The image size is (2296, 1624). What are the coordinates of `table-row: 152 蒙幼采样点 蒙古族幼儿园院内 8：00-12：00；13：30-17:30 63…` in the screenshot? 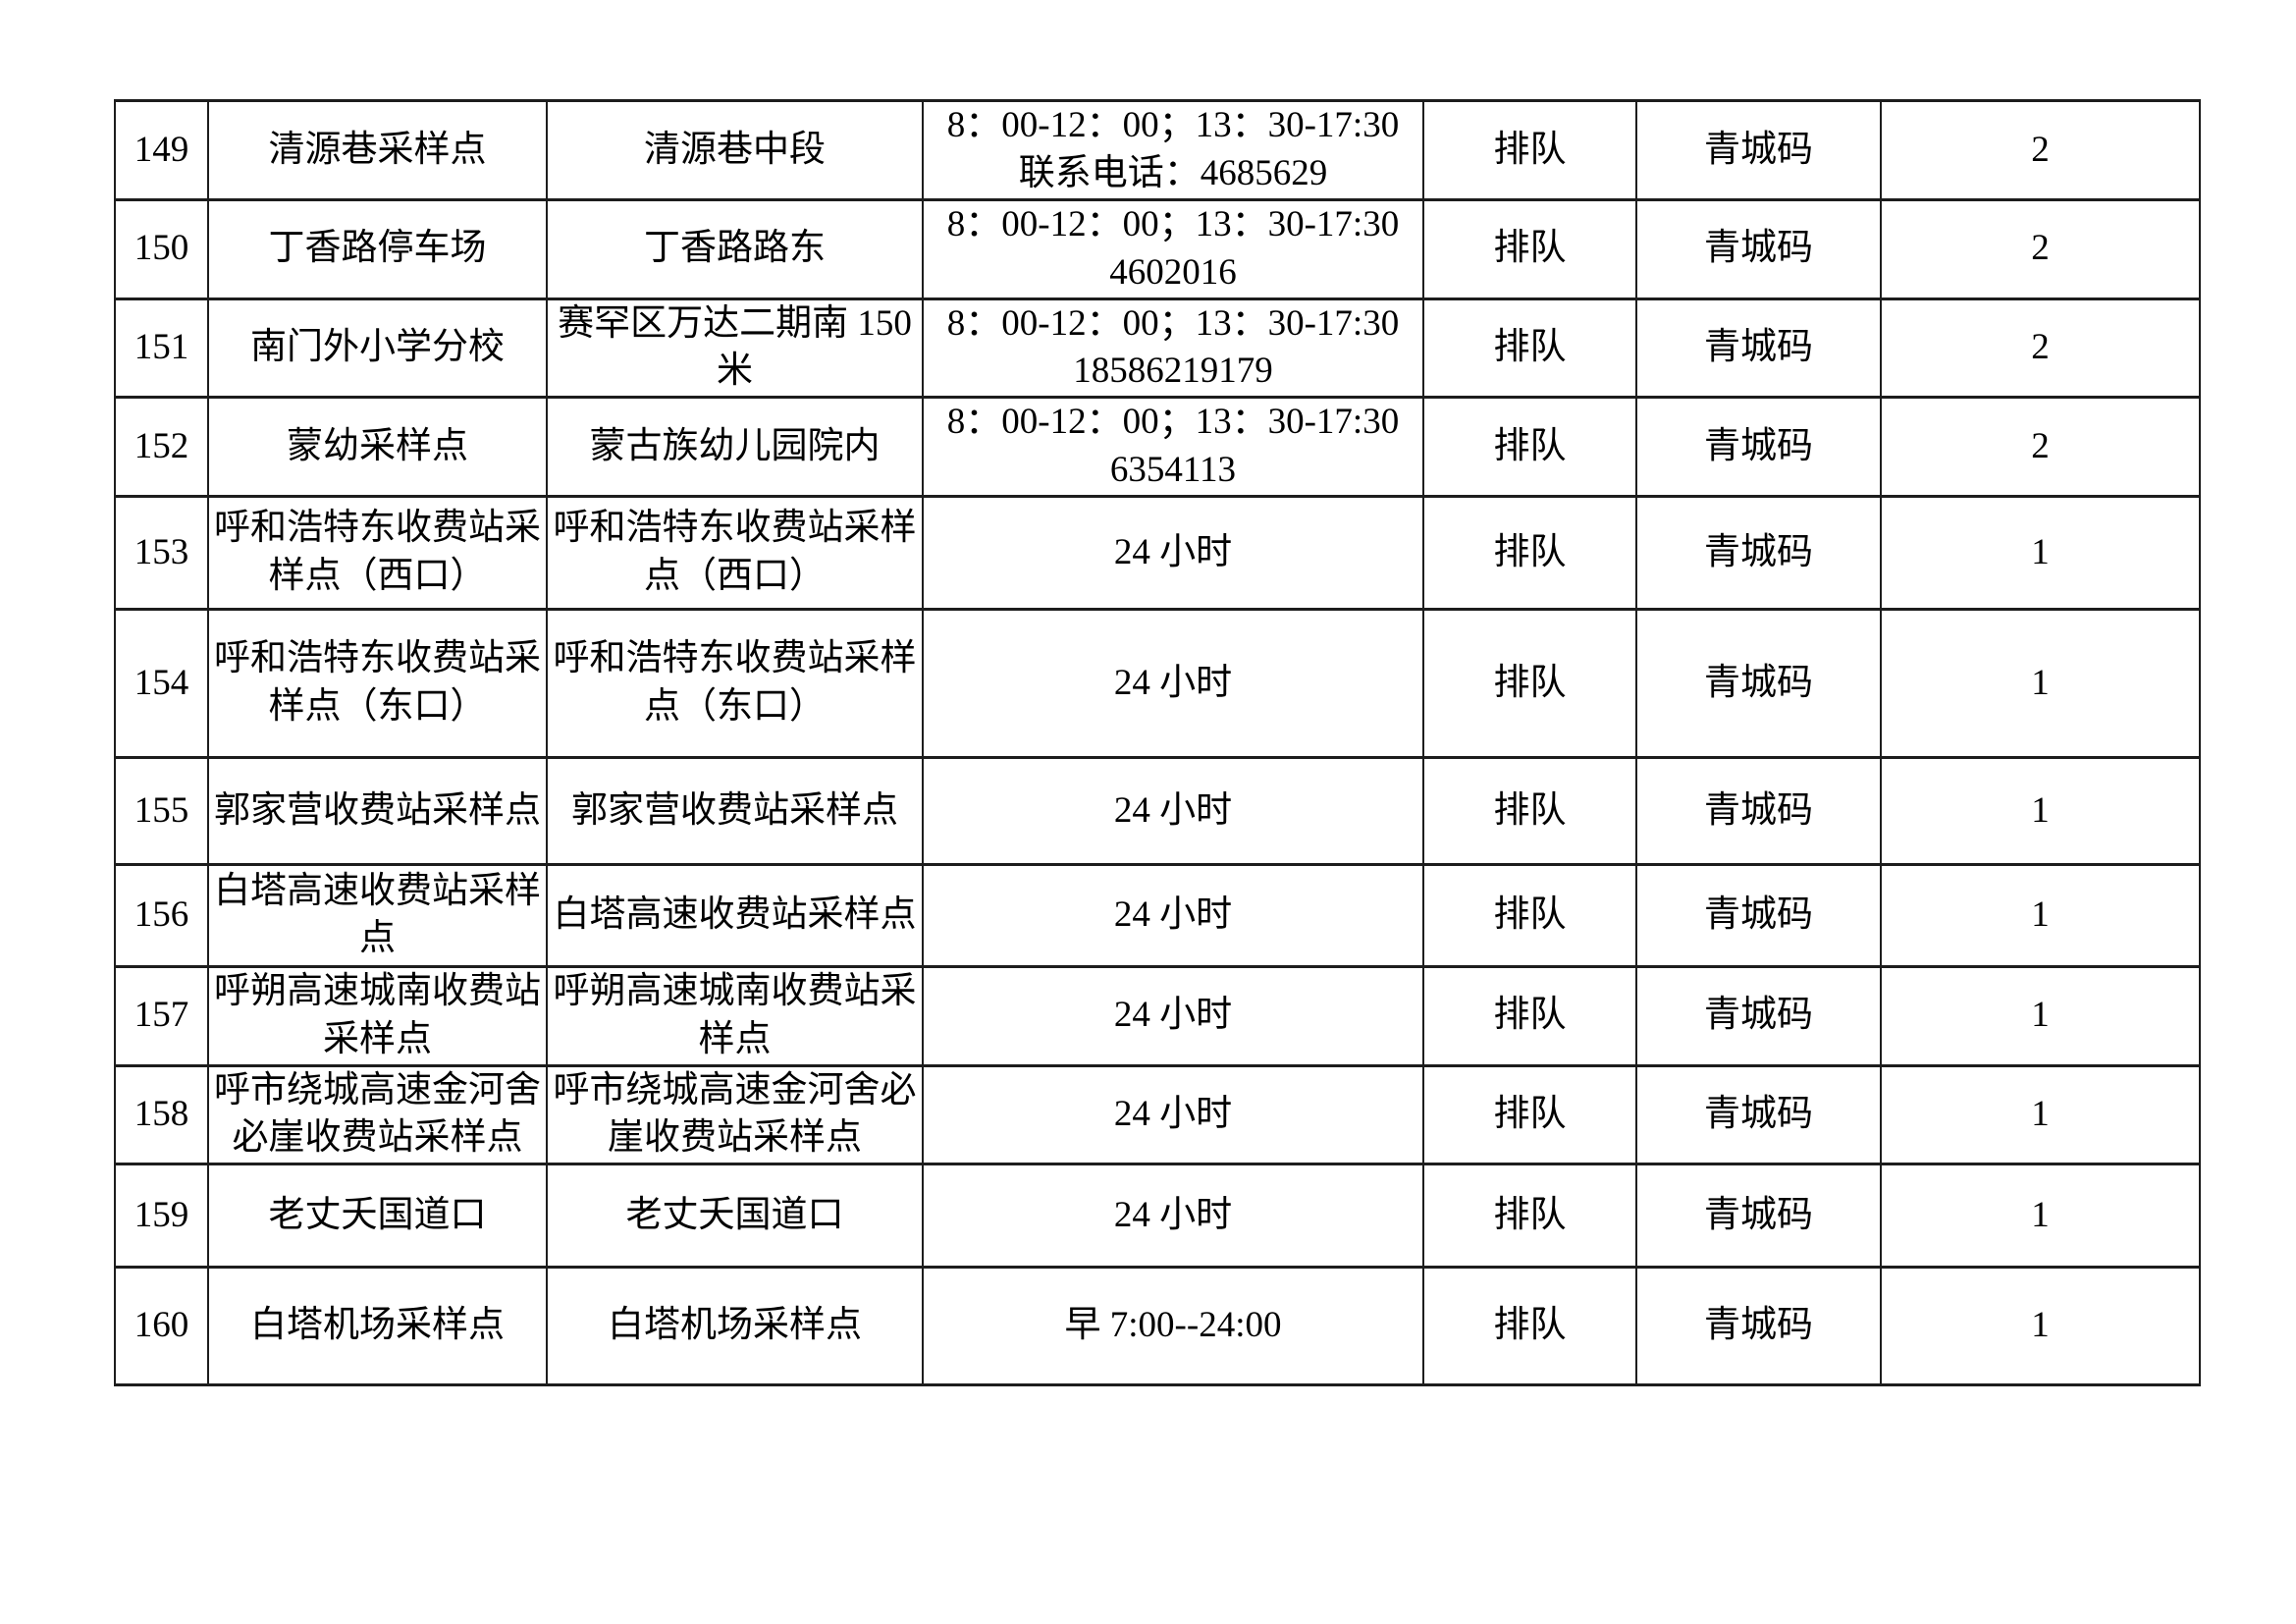 It's located at (1157, 447).